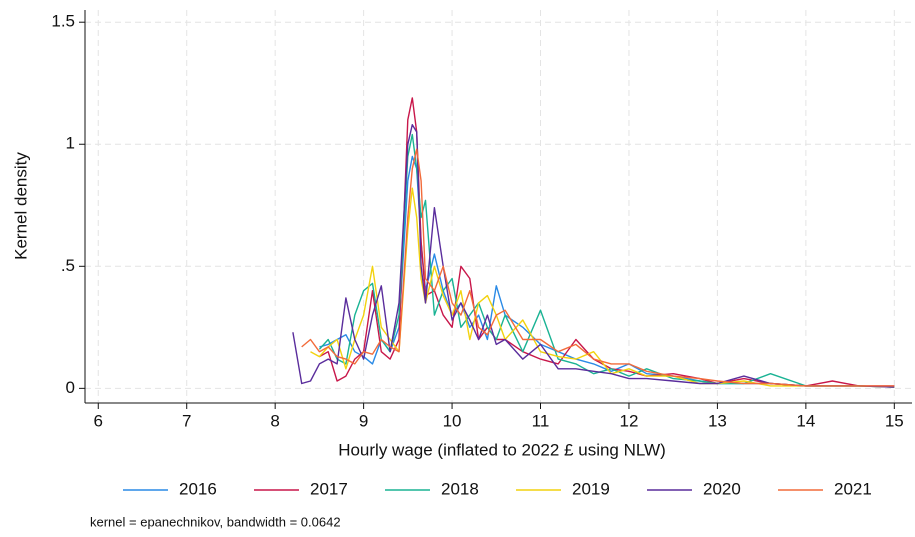 Image resolution: width=915 pixels, height=537 pixels. What do you see at coordinates (853, 488) in the screenshot?
I see `legend-label: 2021` at bounding box center [853, 488].